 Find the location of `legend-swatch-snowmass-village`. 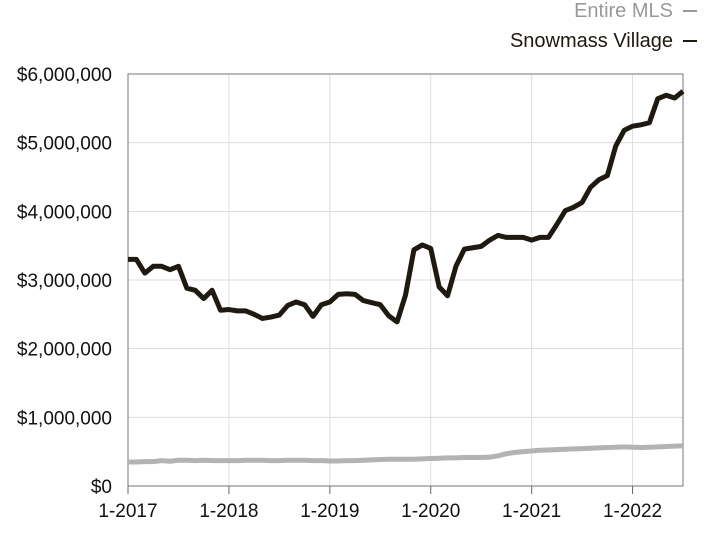

legend-swatch-snowmass-village is located at coordinates (690, 41).